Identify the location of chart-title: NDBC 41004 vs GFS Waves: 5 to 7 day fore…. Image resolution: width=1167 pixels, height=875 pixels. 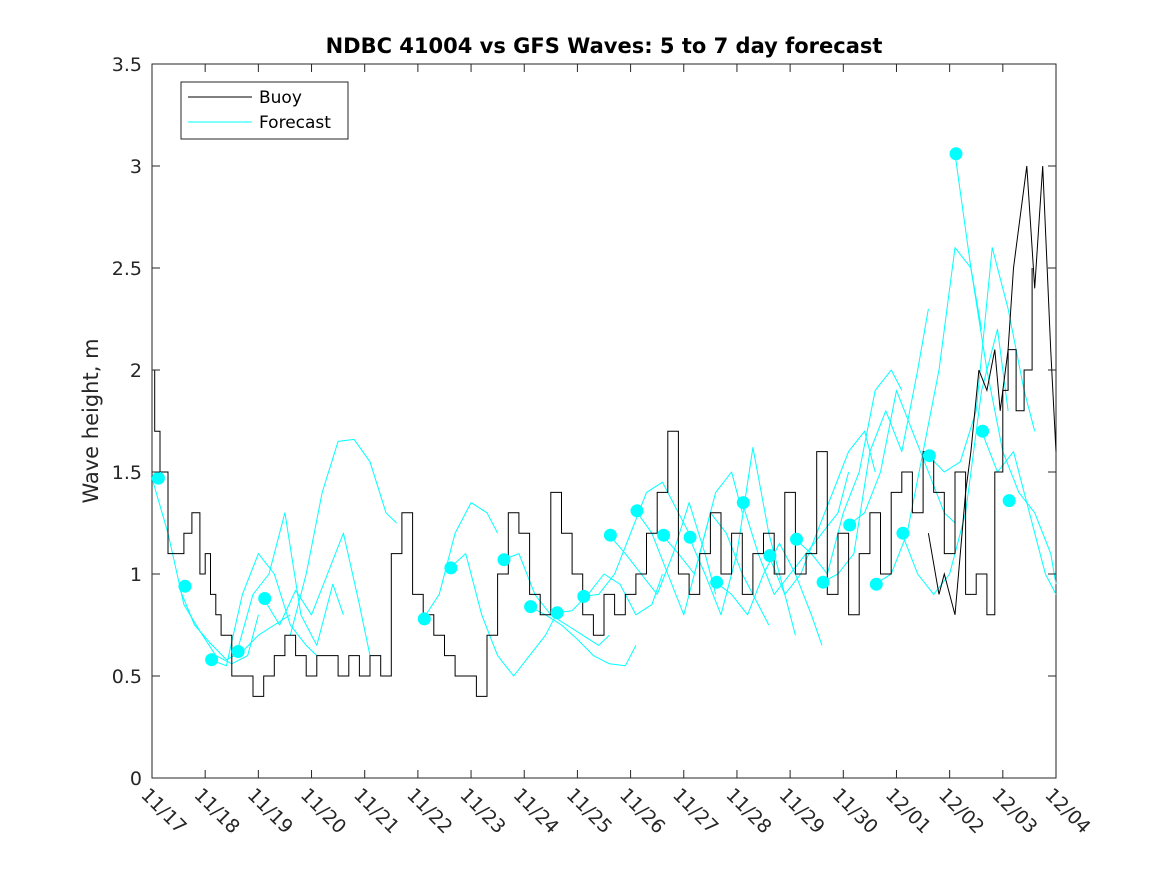
(604, 46).